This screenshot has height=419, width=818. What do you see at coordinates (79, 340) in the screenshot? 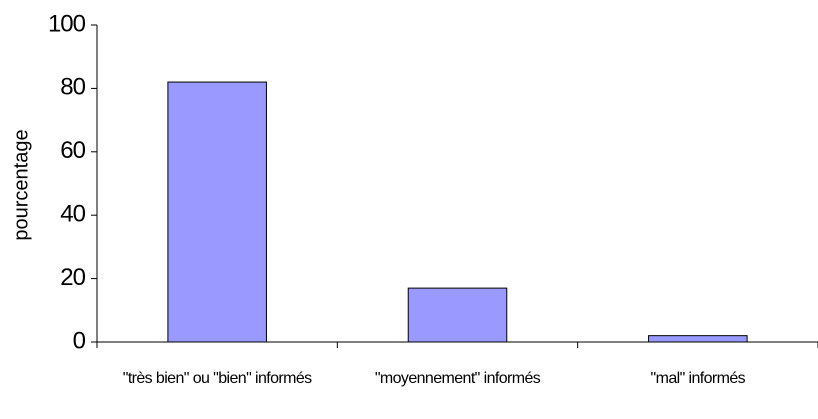
I see `y-tick-label: 0` at bounding box center [79, 340].